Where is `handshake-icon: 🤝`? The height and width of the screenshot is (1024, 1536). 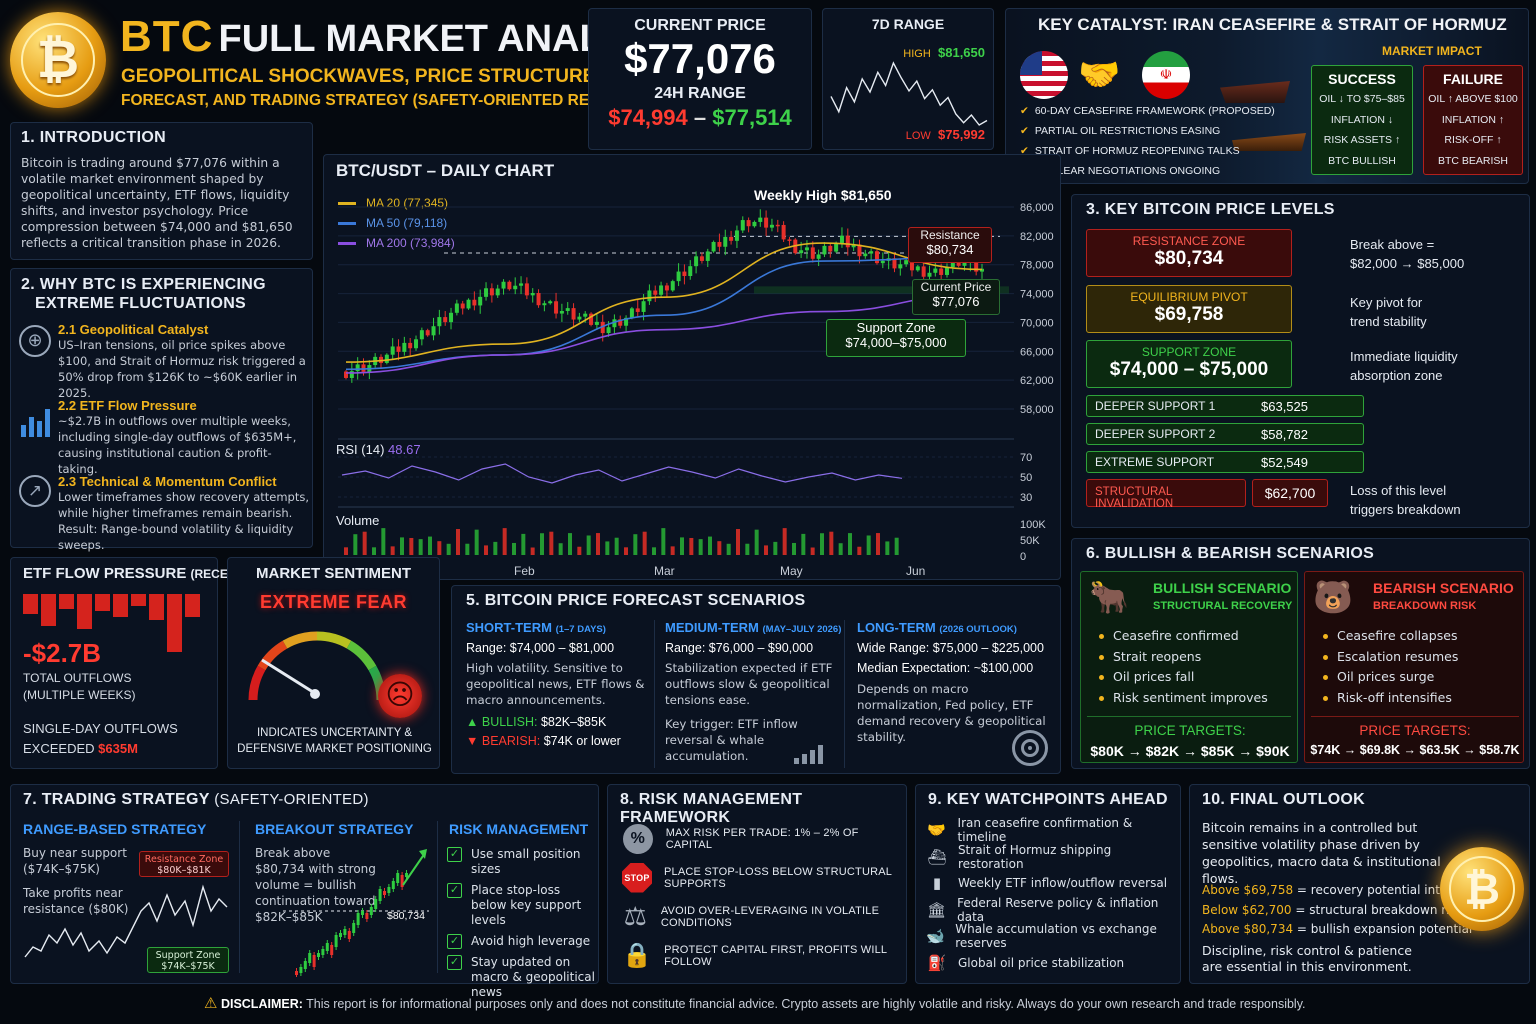 handshake-icon: 🤝 is located at coordinates (937, 830).